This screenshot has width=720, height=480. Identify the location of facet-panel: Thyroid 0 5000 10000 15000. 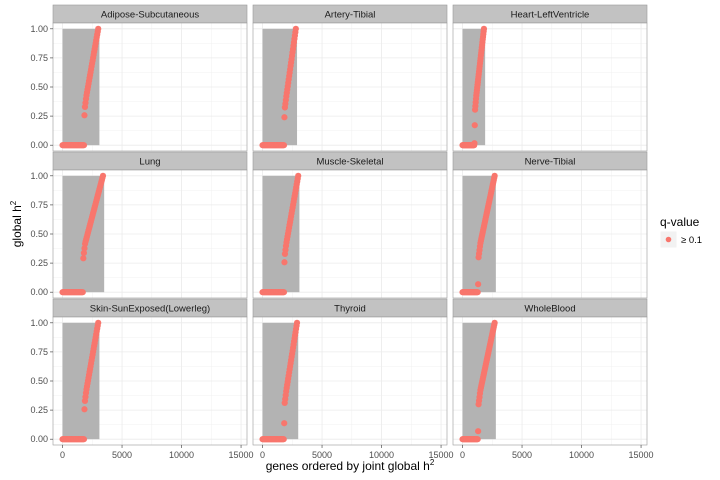
(353, 379).